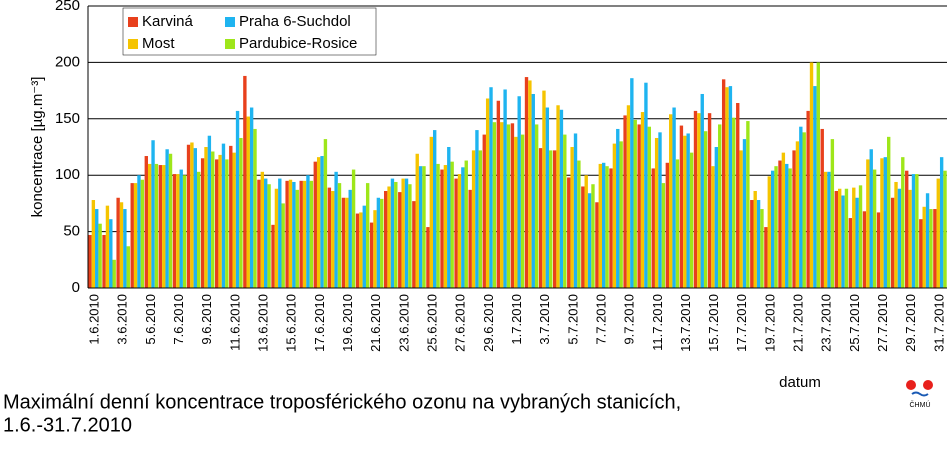 This screenshot has height=475, width=950. Describe the element at coordinates (93, 319) in the screenshot. I see `x-tick-label: 1.6.2010` at that location.